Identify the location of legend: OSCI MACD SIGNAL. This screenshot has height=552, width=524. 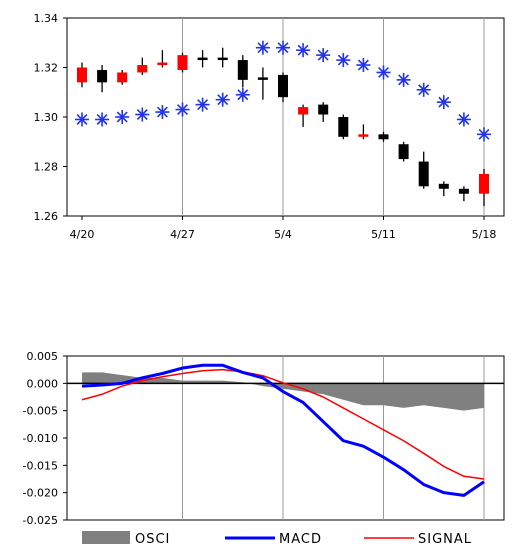
(277, 539).